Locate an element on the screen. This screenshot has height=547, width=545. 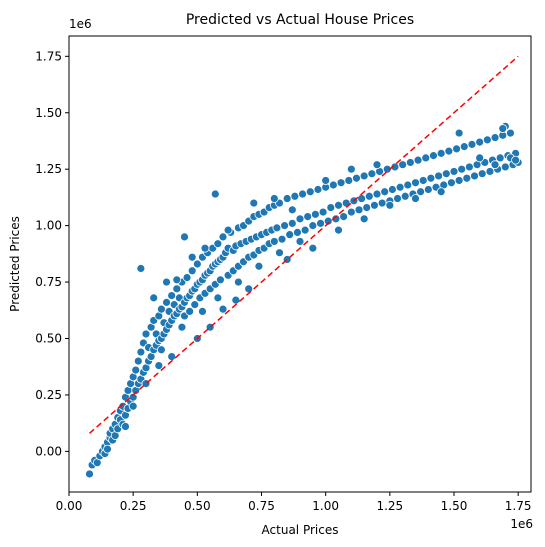
x-tick-label: 1.00 is located at coordinates (325, 506).